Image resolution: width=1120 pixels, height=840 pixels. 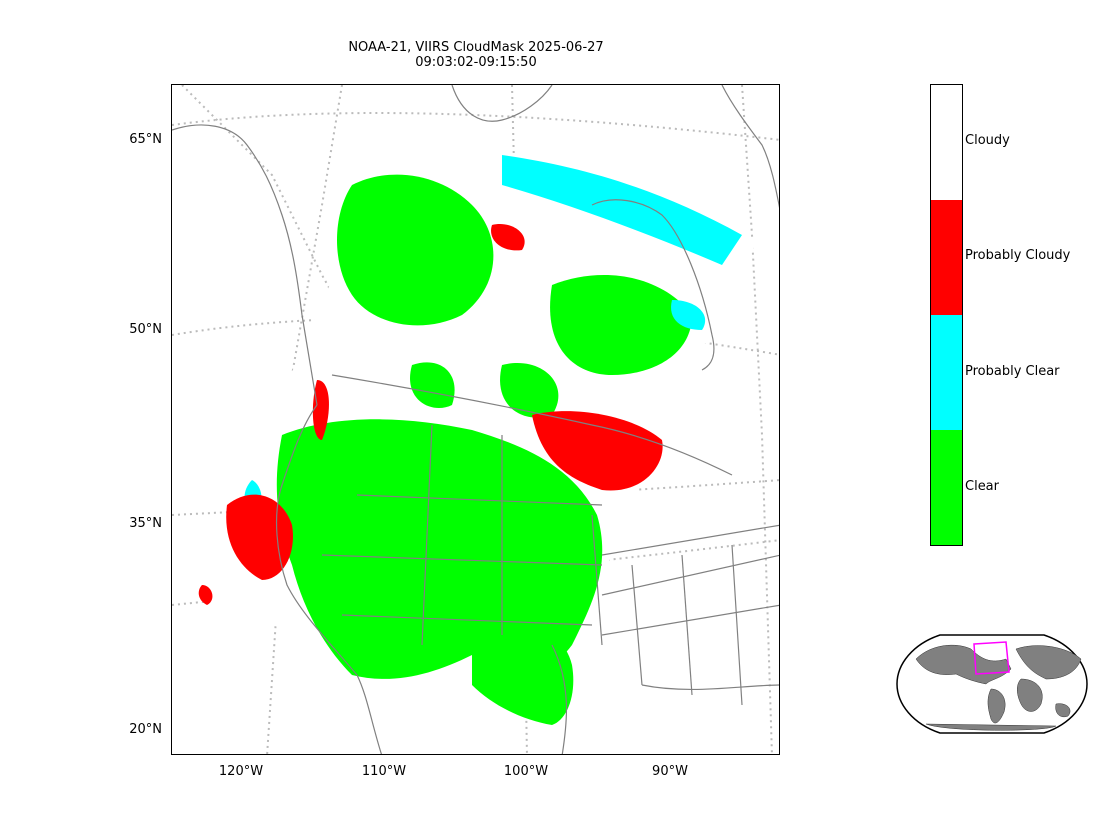 What do you see at coordinates (145, 329) in the screenshot?
I see `lat-label-50: 50°N` at bounding box center [145, 329].